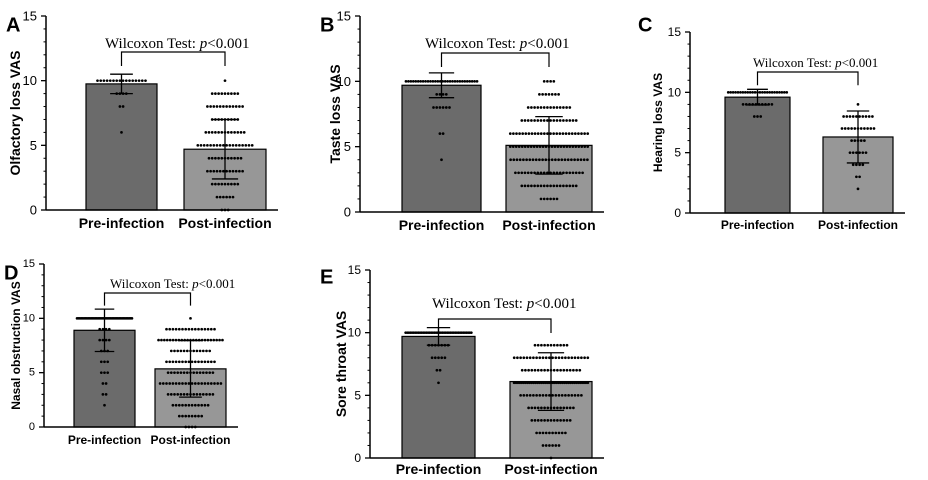 The height and width of the screenshot is (480, 928). Describe the element at coordinates (121, 147) in the screenshot. I see `bar-pre-infection` at that location.